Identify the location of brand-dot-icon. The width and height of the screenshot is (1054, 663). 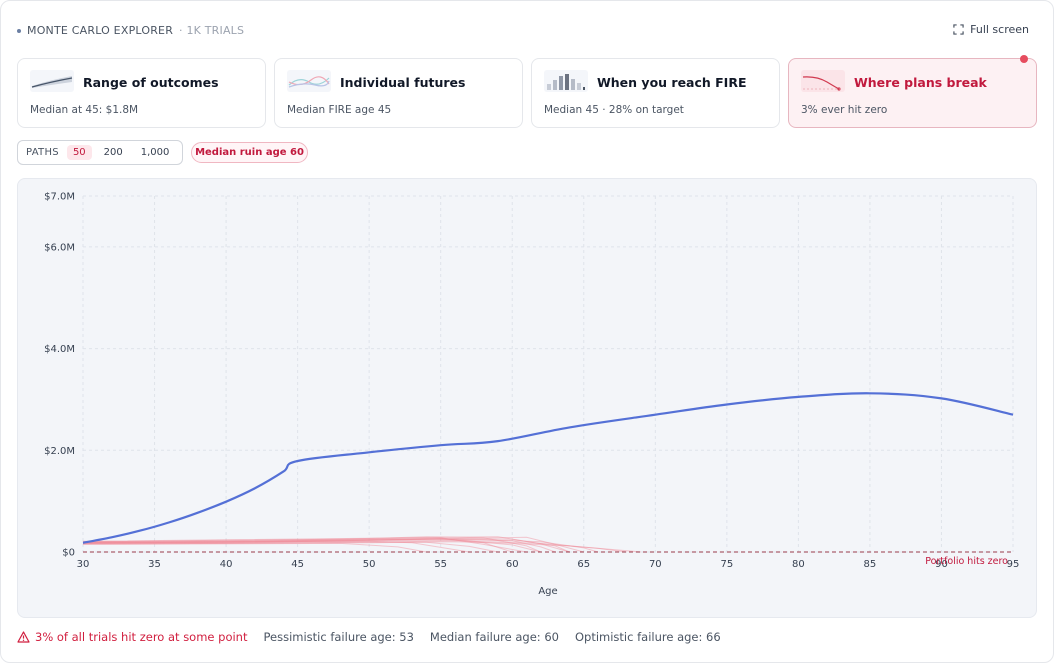
(19, 30).